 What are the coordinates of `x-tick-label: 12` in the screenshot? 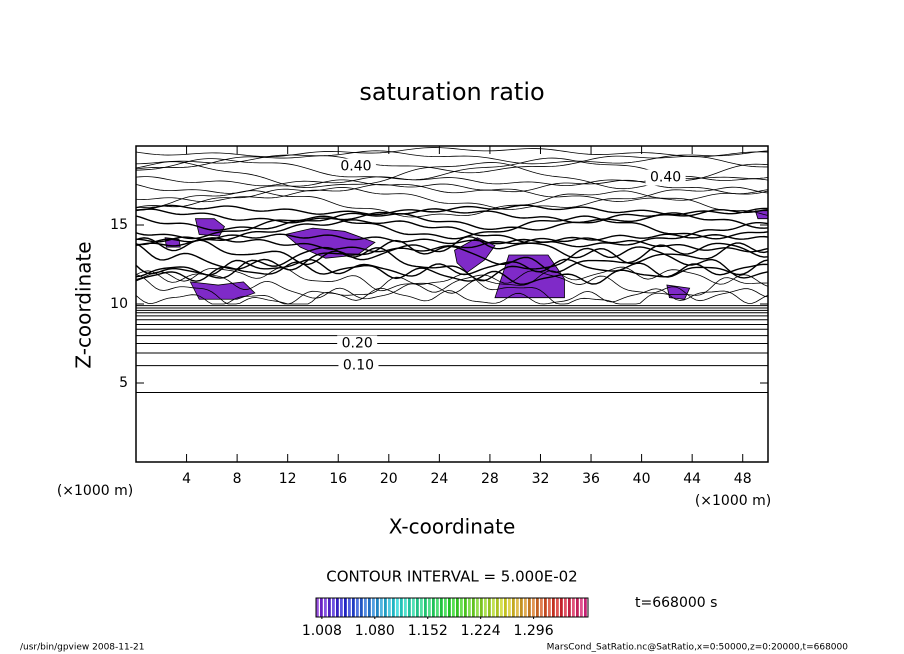 It's located at (288, 479).